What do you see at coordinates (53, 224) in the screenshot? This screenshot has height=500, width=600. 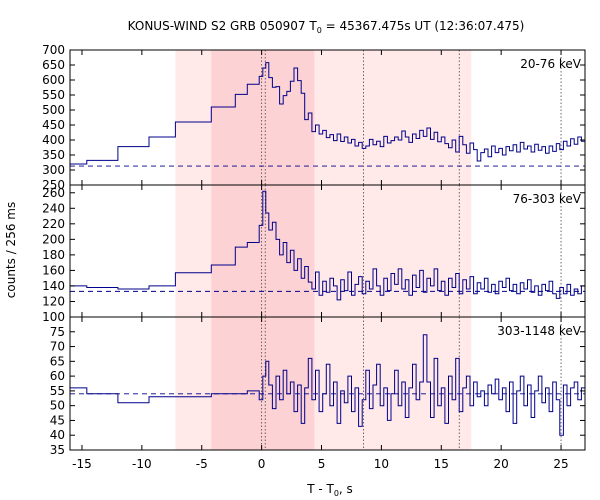 I see `y-tick-label: 220` at bounding box center [53, 224].